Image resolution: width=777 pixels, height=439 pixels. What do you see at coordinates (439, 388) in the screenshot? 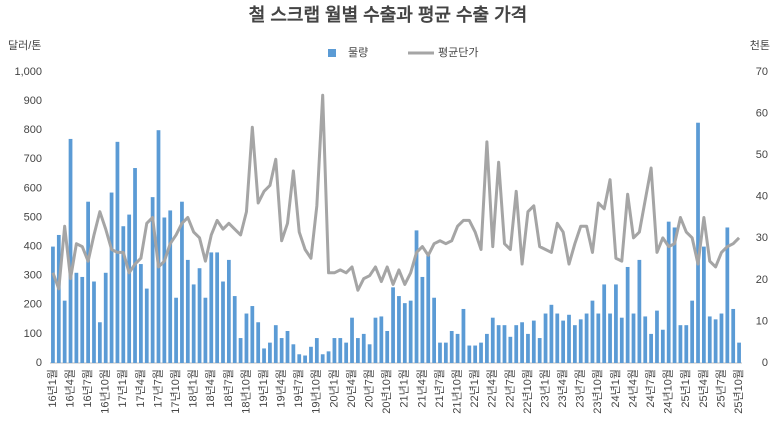
I see `x-tick-label: 21년7월` at bounding box center [439, 388].